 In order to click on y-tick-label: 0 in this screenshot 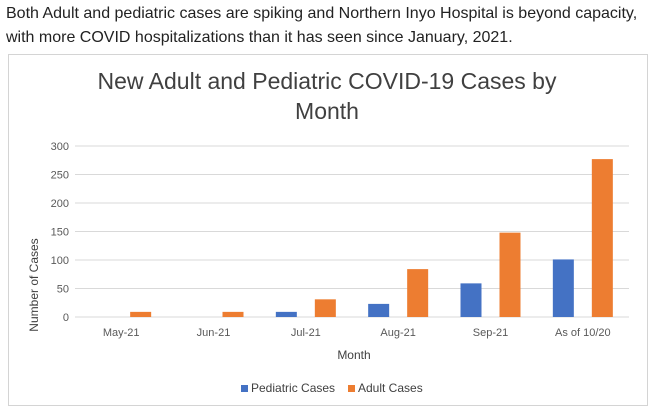, I will do `click(66, 318)`.